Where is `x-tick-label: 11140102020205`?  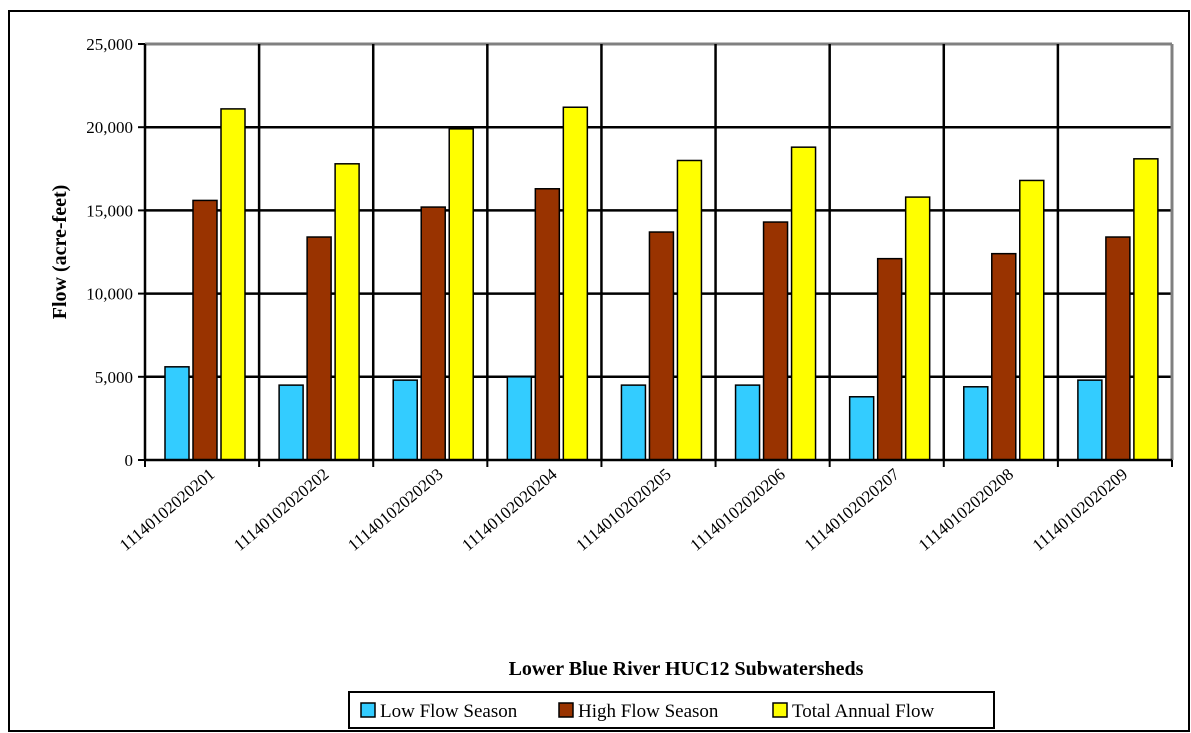 x-tick-label: 11140102020205 is located at coordinates (623, 510).